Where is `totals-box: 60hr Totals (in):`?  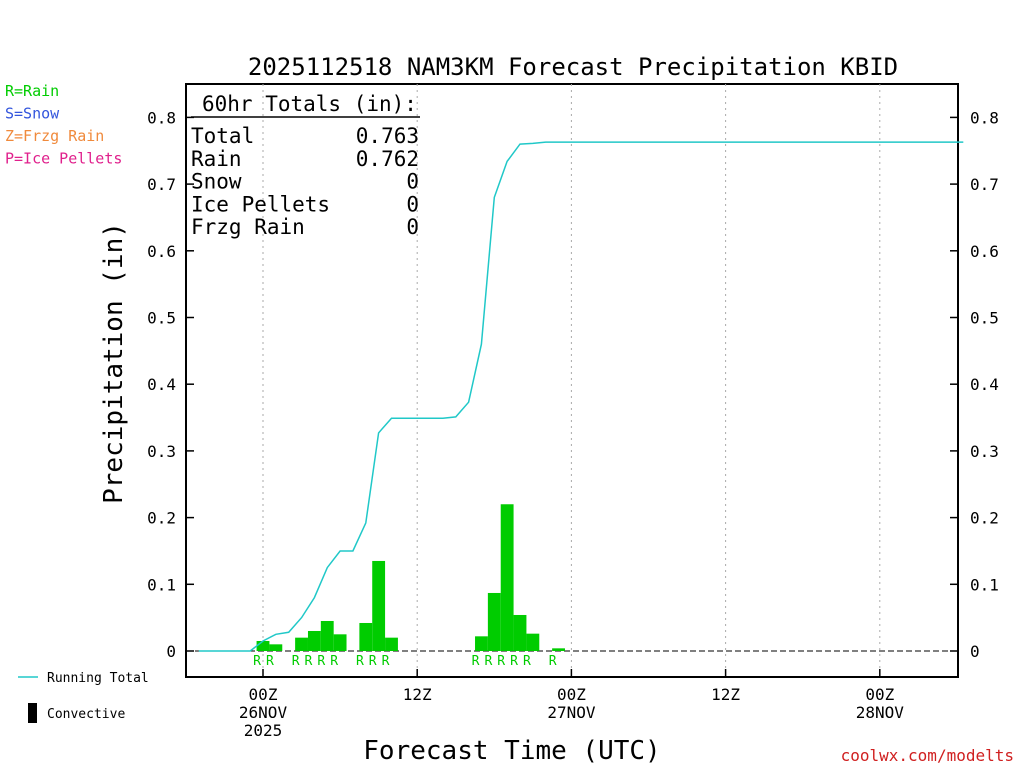 totals-box: 60hr Totals (in): is located at coordinates (305, 105).